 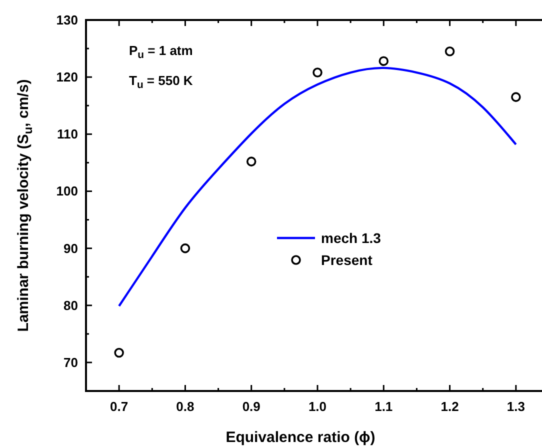 I want to click on x-tick-label: 0.8, so click(x=185, y=406).